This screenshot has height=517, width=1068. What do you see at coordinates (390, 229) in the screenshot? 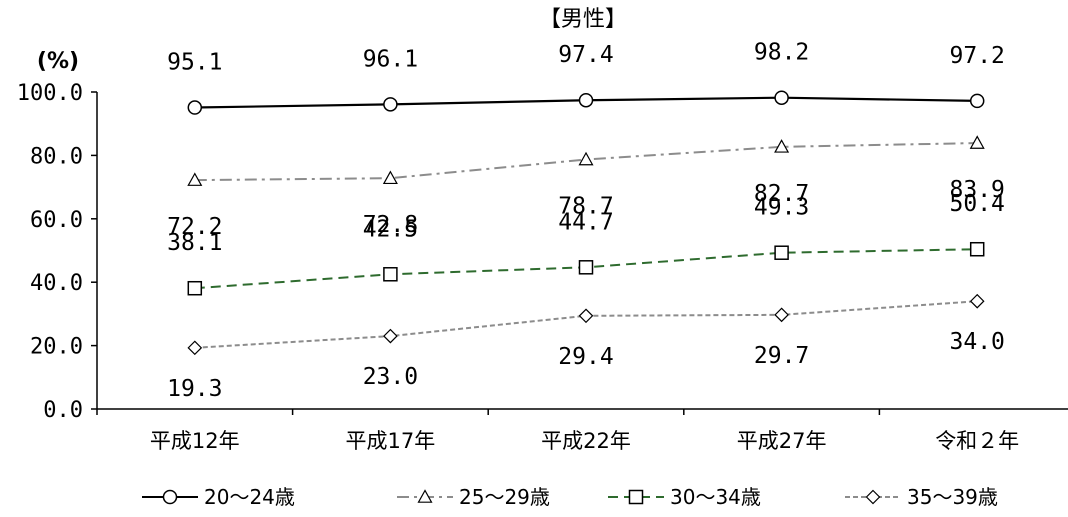
I see `data-label: 42.5` at bounding box center [390, 229].